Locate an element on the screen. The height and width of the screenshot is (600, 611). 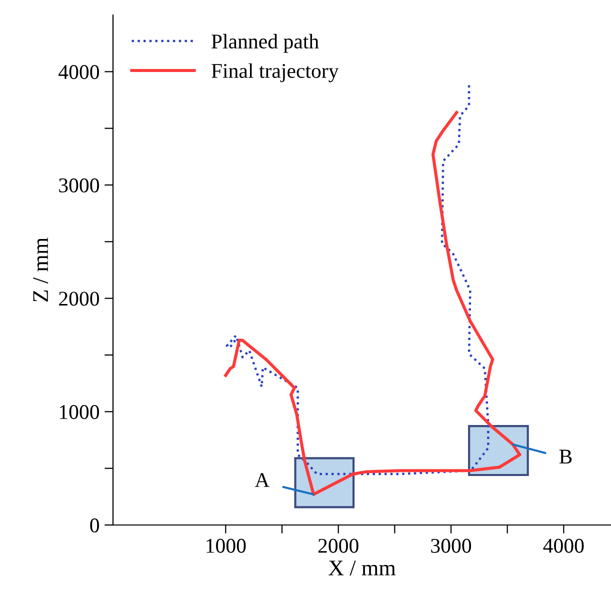
legend-label: Final trajectory is located at coordinates (275, 72).